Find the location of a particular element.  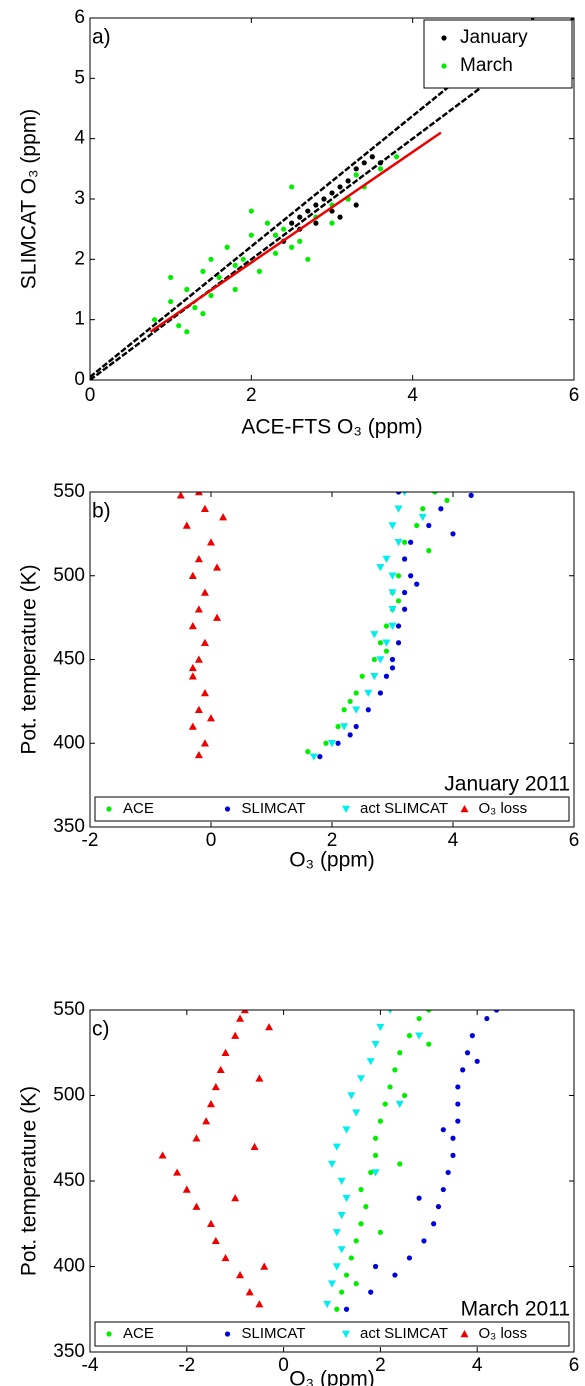

y-tick-label: 4 is located at coordinates (79, 138).